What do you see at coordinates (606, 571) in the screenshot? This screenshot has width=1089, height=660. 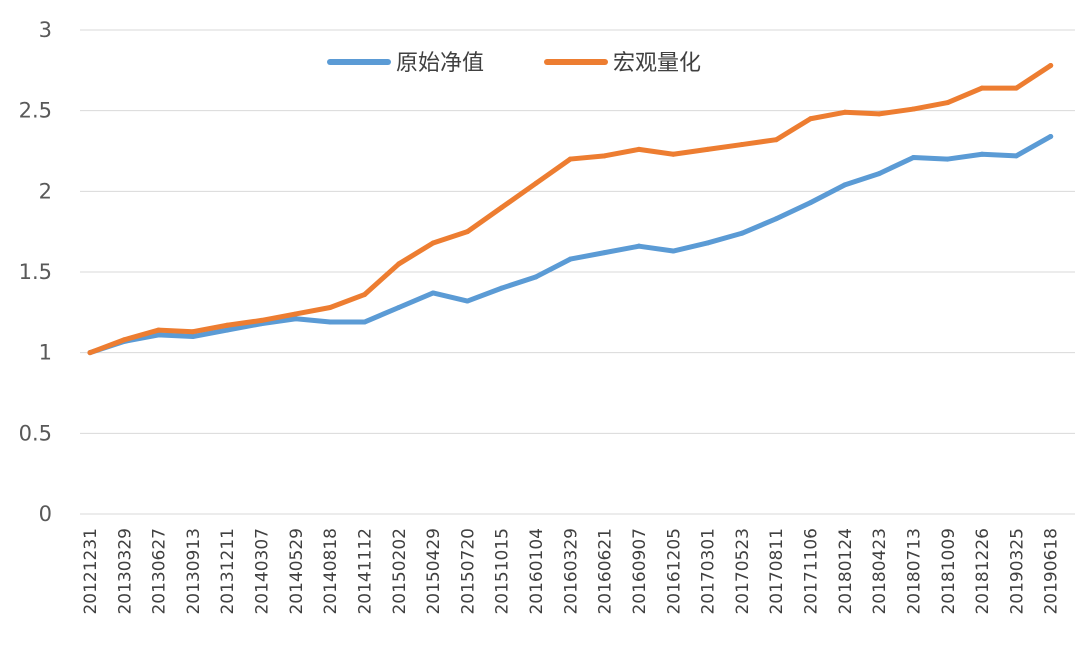 I see `x-tick-label: 20160621` at bounding box center [606, 571].